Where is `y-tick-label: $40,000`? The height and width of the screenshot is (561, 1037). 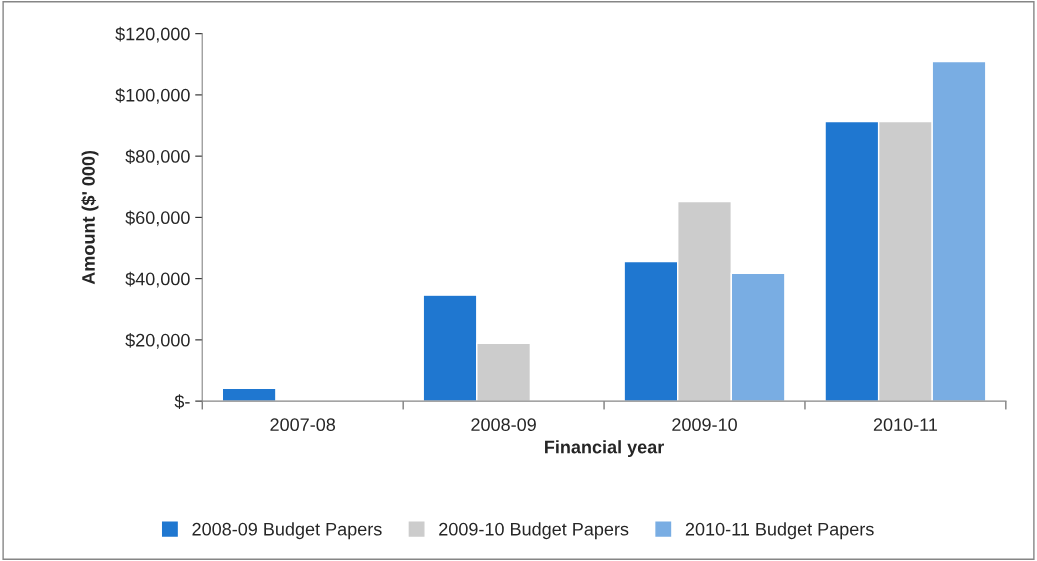
y-tick-label: $40,000 is located at coordinates (157, 279).